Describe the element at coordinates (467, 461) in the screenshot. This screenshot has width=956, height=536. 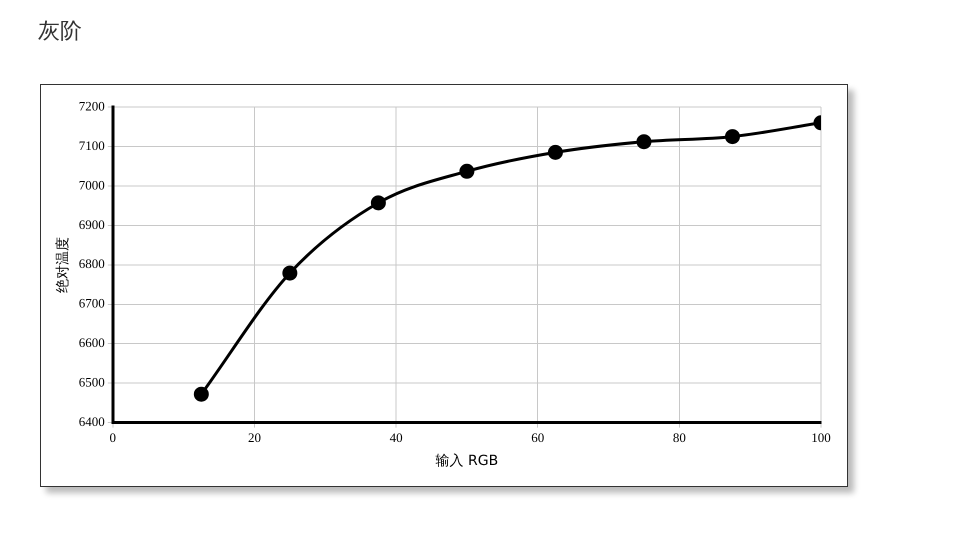
I see `x-axis-title: 输入 RGB` at that location.